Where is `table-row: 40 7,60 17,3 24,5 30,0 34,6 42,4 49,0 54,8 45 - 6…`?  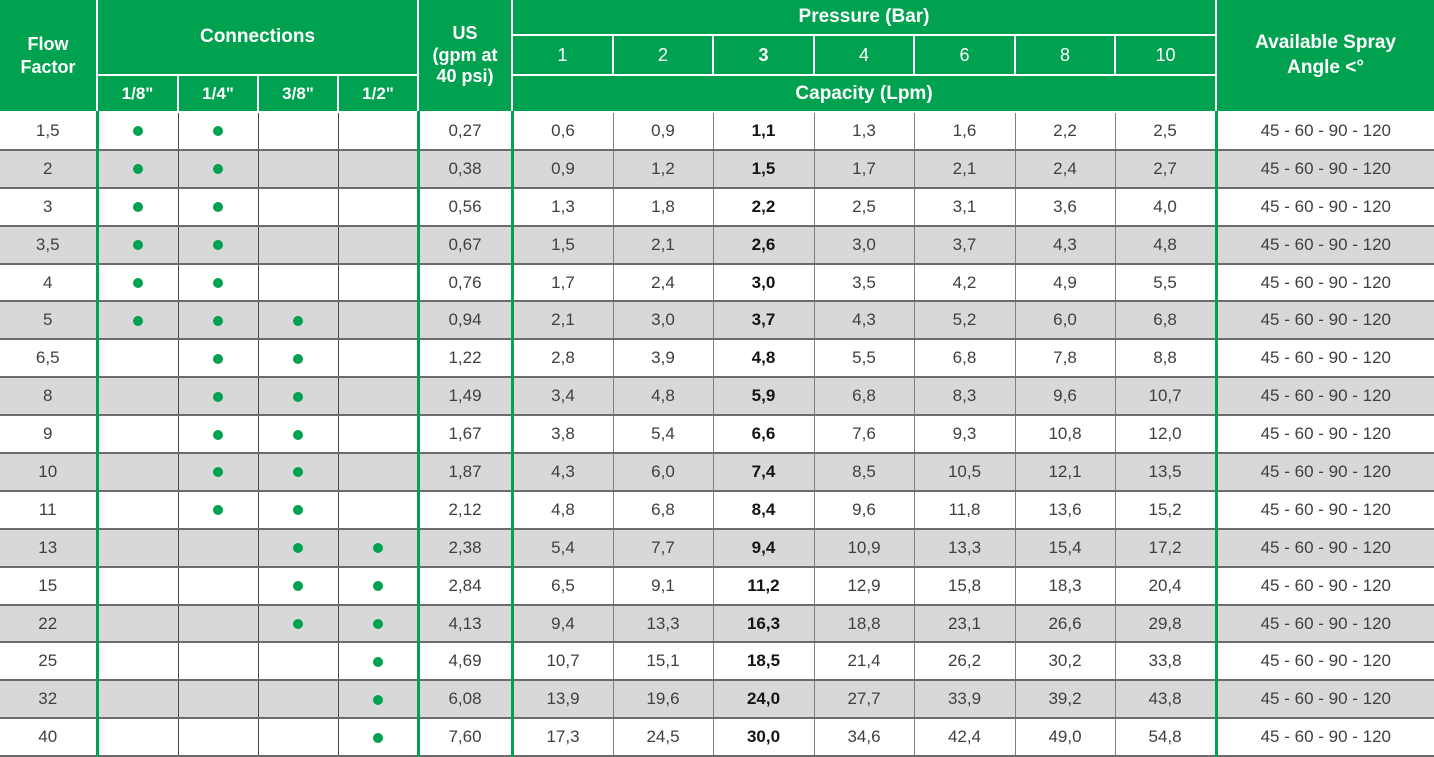 table-row: 40 7,60 17,3 24,5 30,0 34,6 42,4 49,0 54,8 45 - 6… is located at coordinates (717, 737).